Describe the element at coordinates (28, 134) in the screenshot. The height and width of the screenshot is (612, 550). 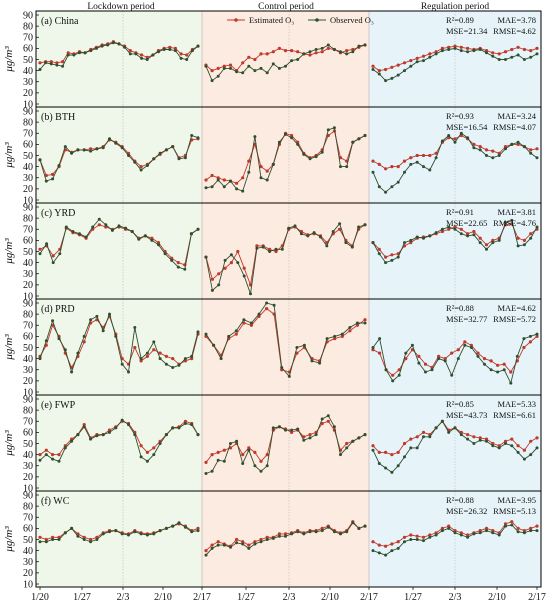
I see `y-tick-label: 70` at that location.